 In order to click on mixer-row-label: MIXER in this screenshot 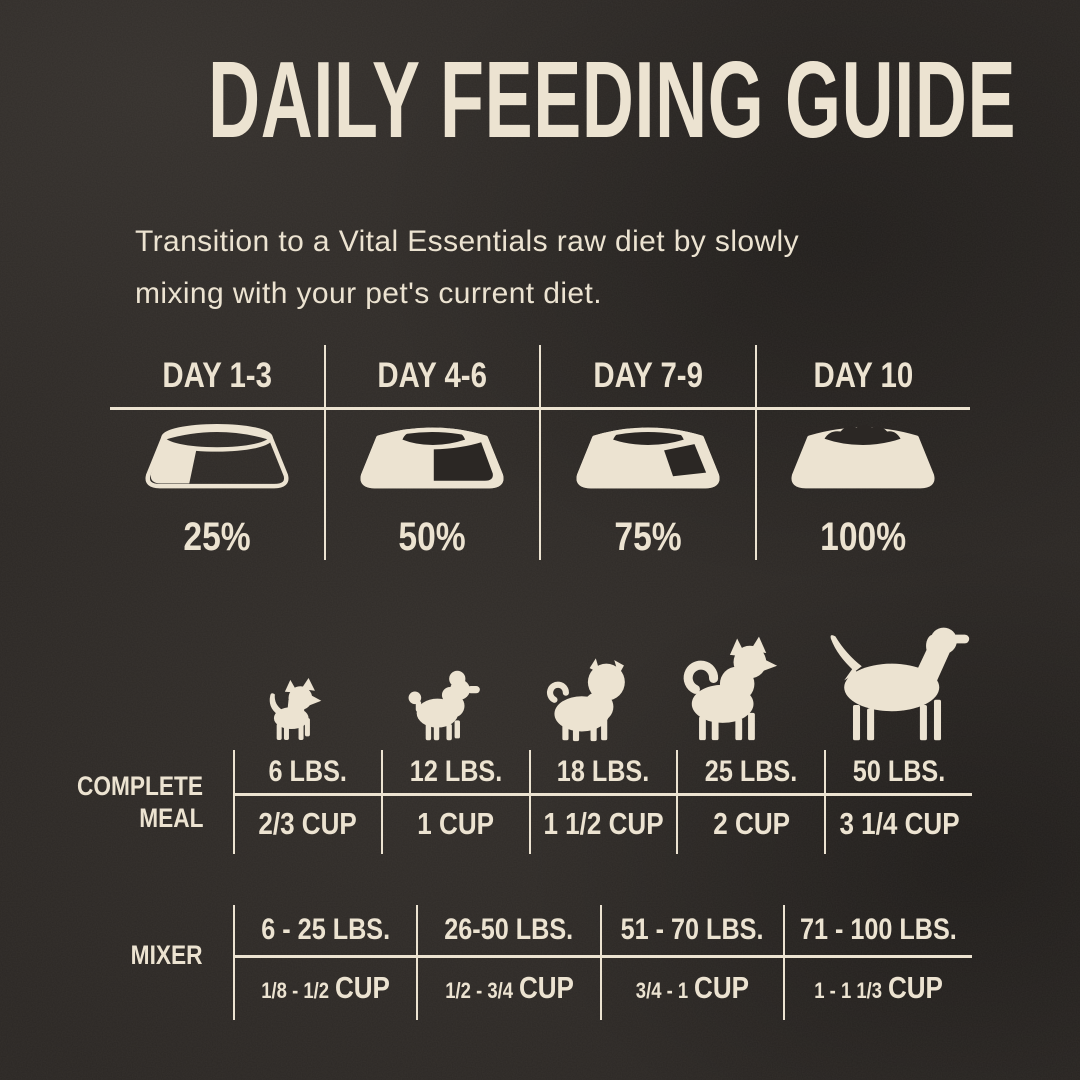, I will do `click(167, 954)`.